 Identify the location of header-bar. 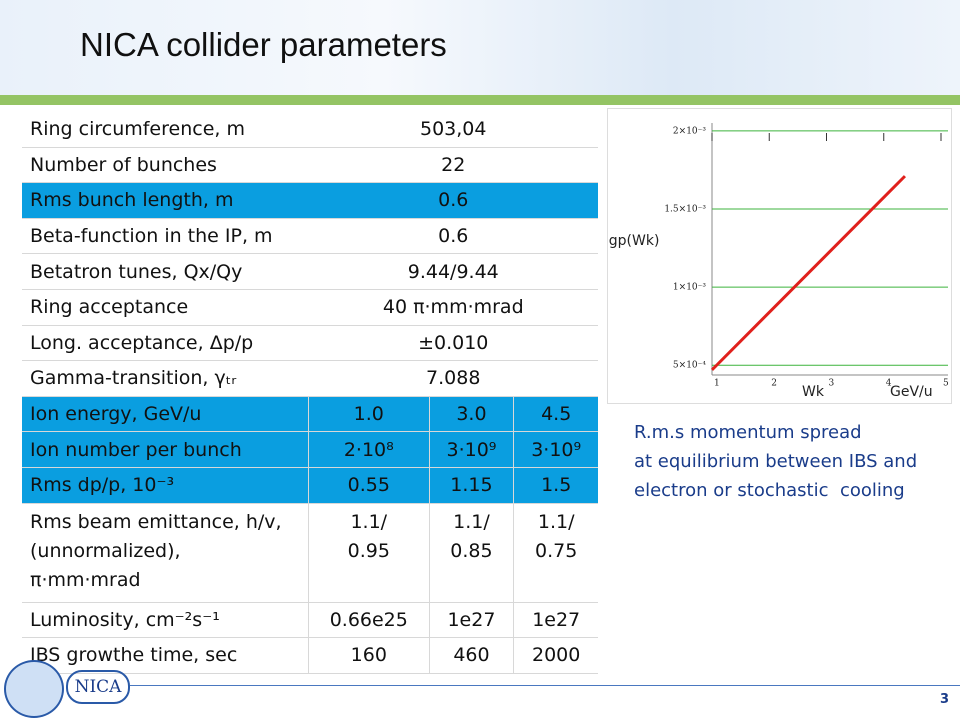
(480, 100).